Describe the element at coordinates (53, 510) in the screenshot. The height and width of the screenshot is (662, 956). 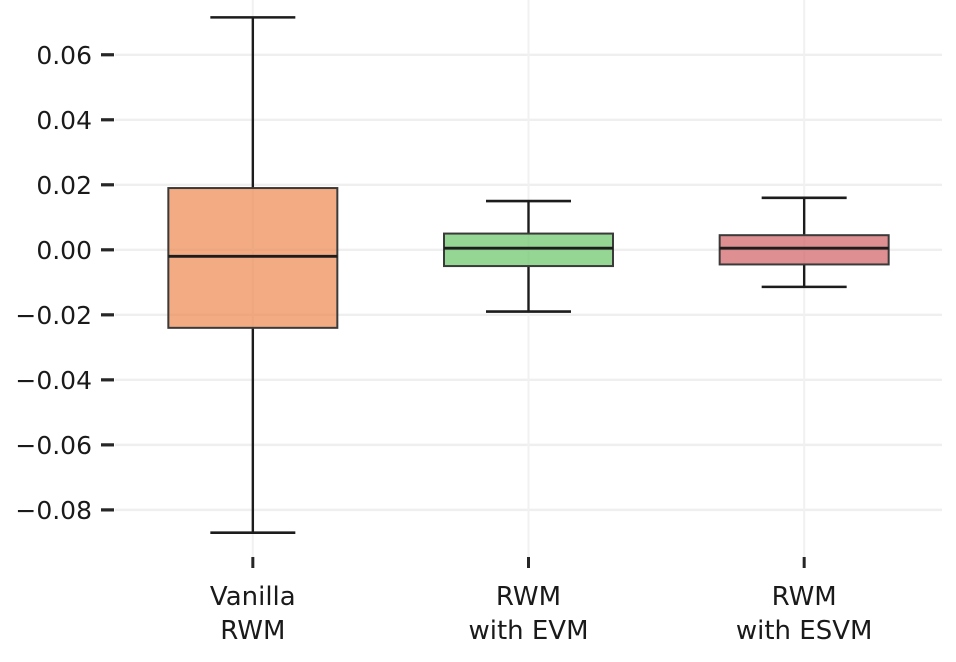
I see `y-tick-label: −0.08` at that location.